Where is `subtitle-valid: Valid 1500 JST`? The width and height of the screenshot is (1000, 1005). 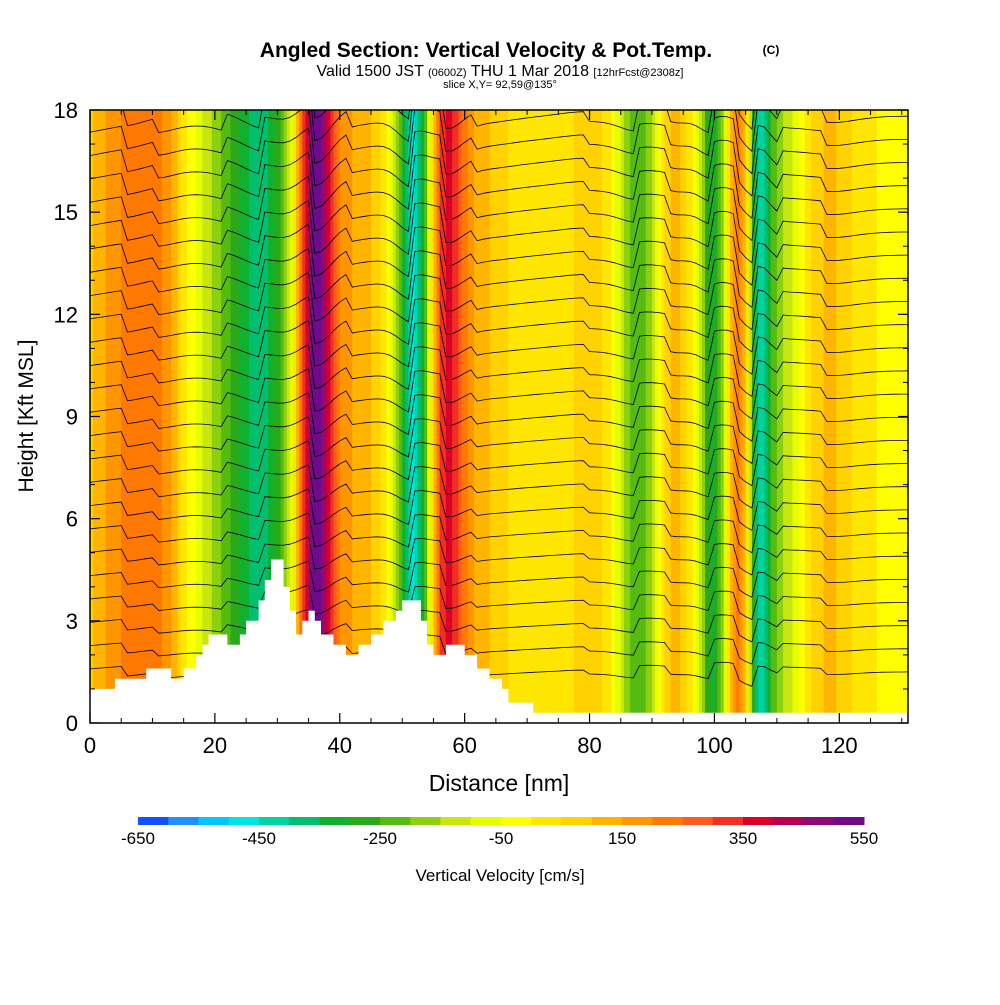
subtitle-valid: Valid 1500 JST is located at coordinates (371, 71).